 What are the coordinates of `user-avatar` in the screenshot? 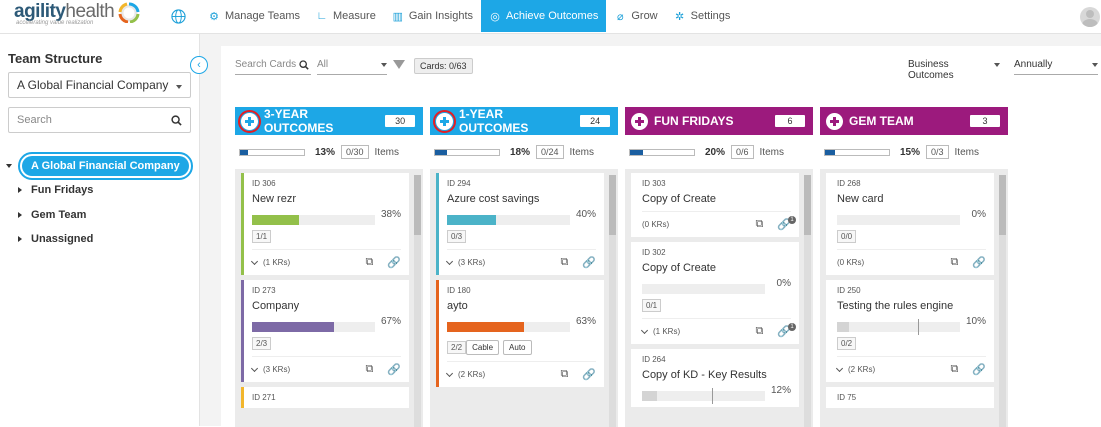 It's located at (1090, 17).